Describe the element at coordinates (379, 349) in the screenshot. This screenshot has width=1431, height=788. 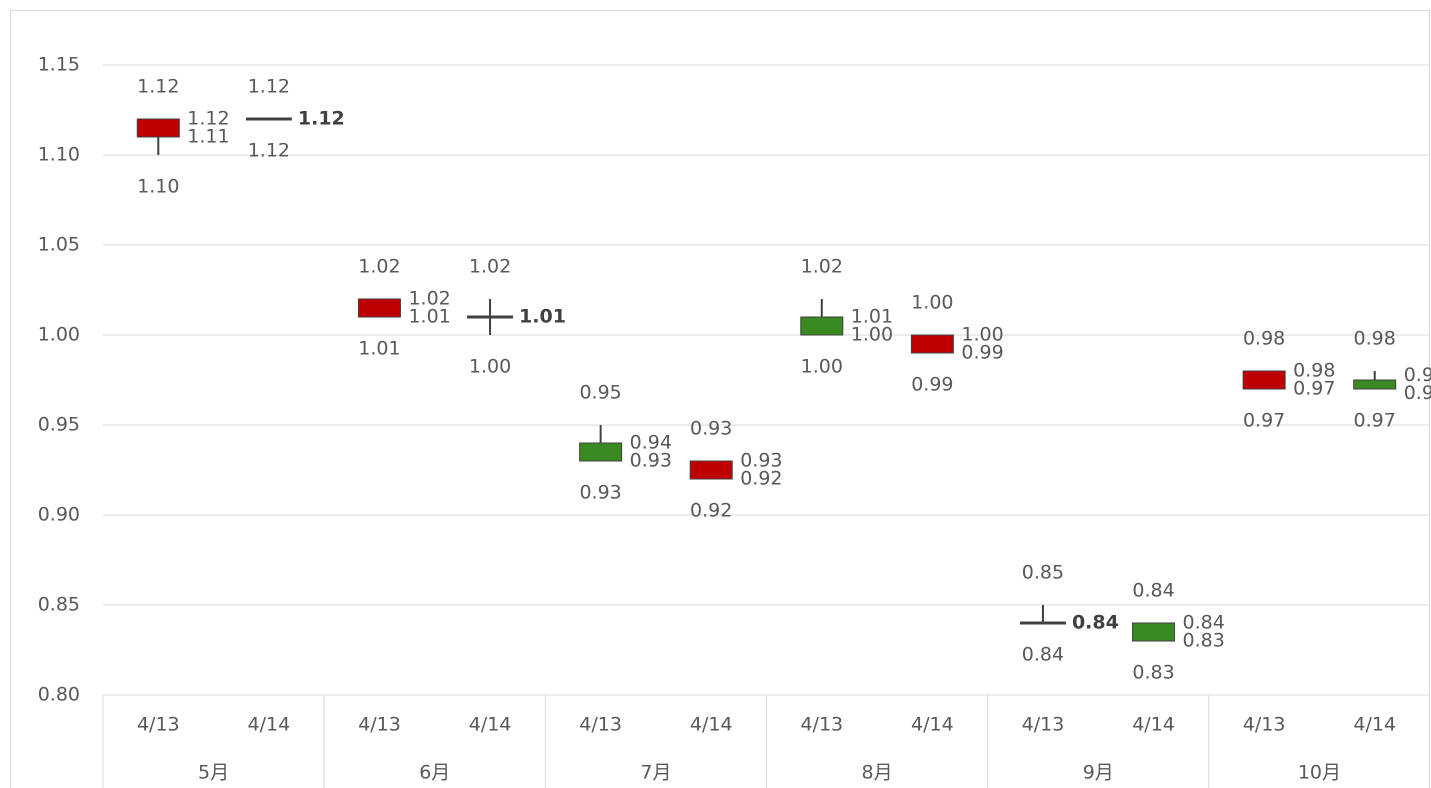
I see `low-label: 1.01` at that location.